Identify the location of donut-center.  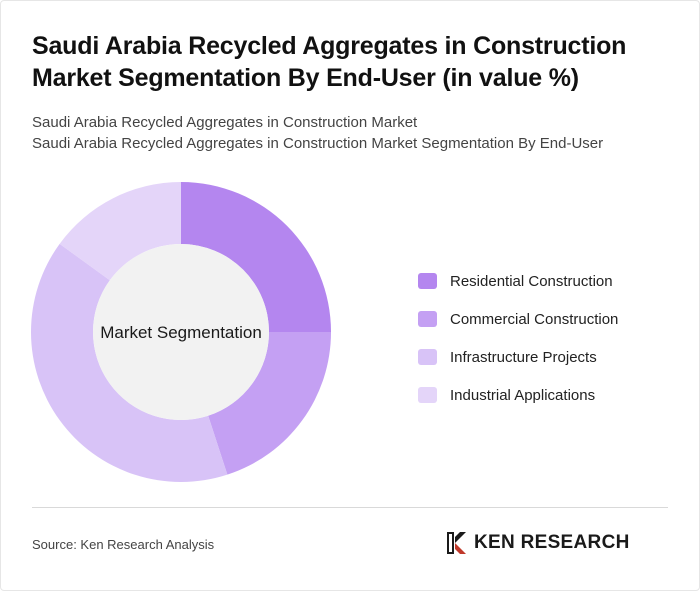
(181, 332).